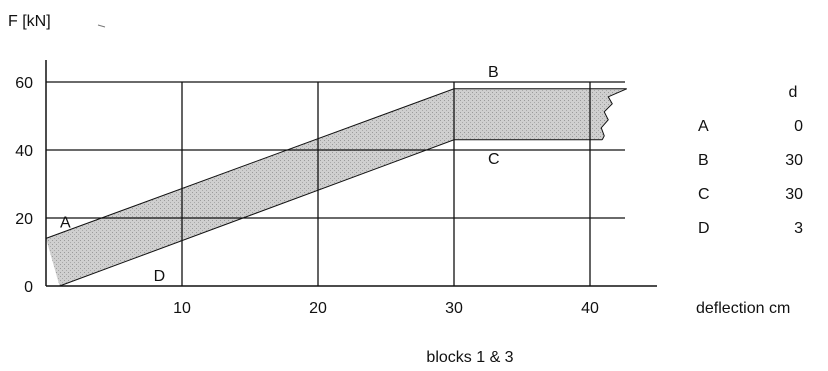  What do you see at coordinates (743, 308) in the screenshot?
I see `x-axis-label: deflection cm` at bounding box center [743, 308].